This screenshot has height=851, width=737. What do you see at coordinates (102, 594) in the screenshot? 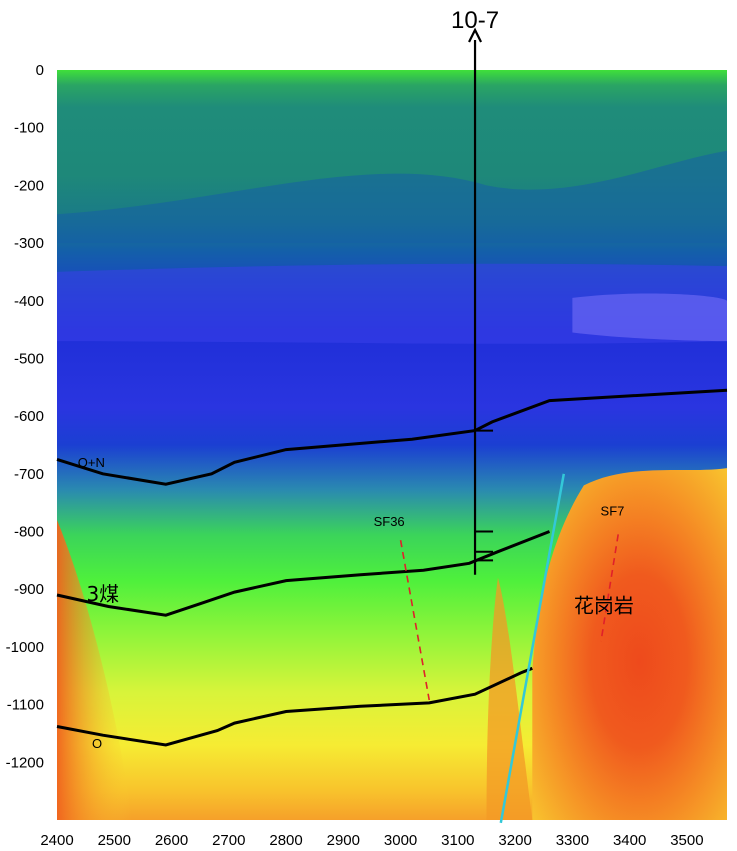
I see `annotation-1: 3煤` at bounding box center [102, 594].